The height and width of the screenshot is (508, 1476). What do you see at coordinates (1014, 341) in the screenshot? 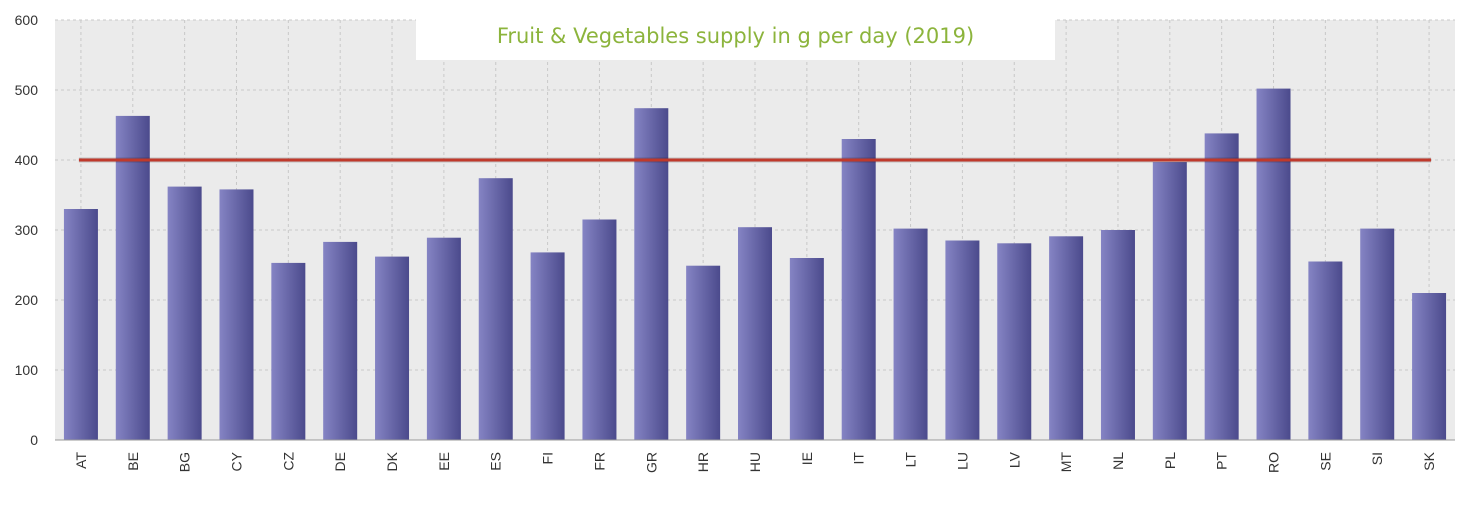
I see `bar-lv` at bounding box center [1014, 341].